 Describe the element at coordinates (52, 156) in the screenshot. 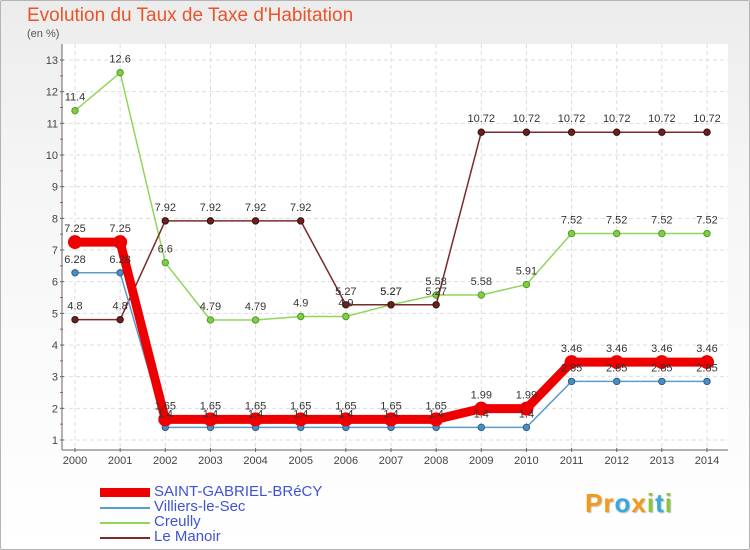

I see `y-tick-label: 10` at that location.